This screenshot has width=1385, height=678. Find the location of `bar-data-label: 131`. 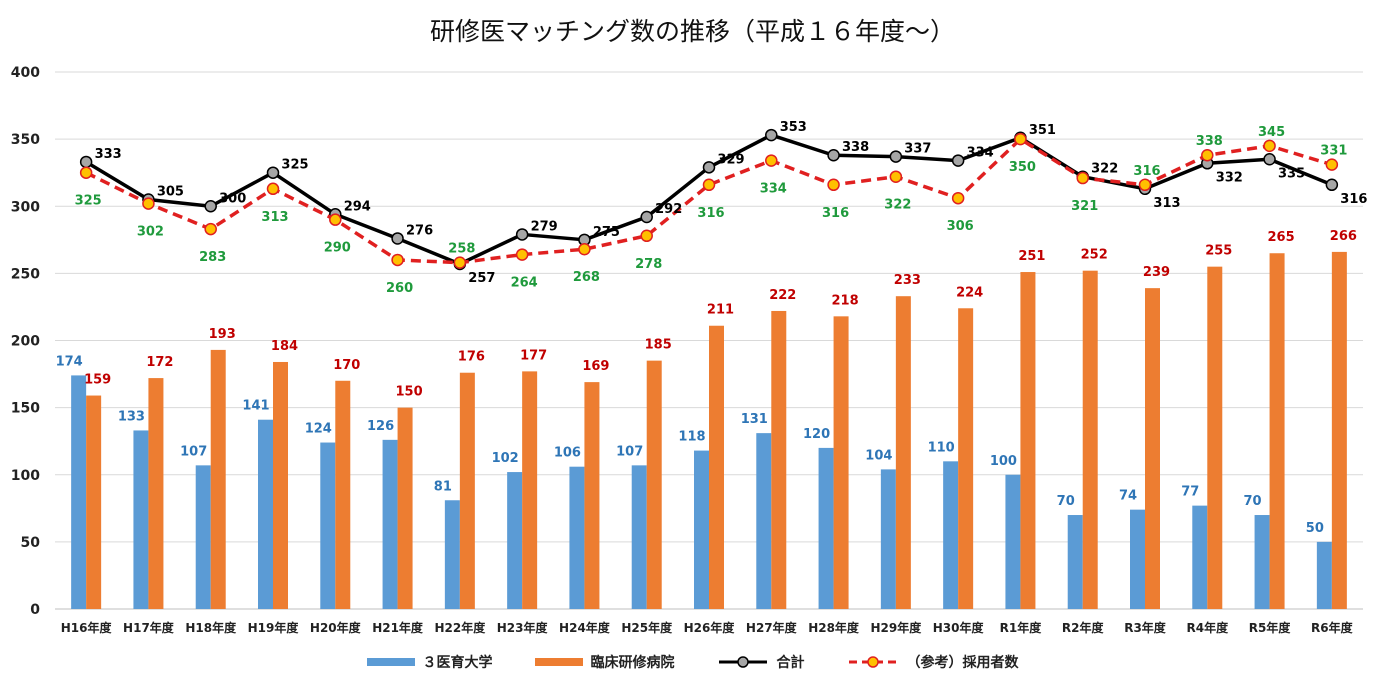

bar-data-label: 131 is located at coordinates (754, 419).